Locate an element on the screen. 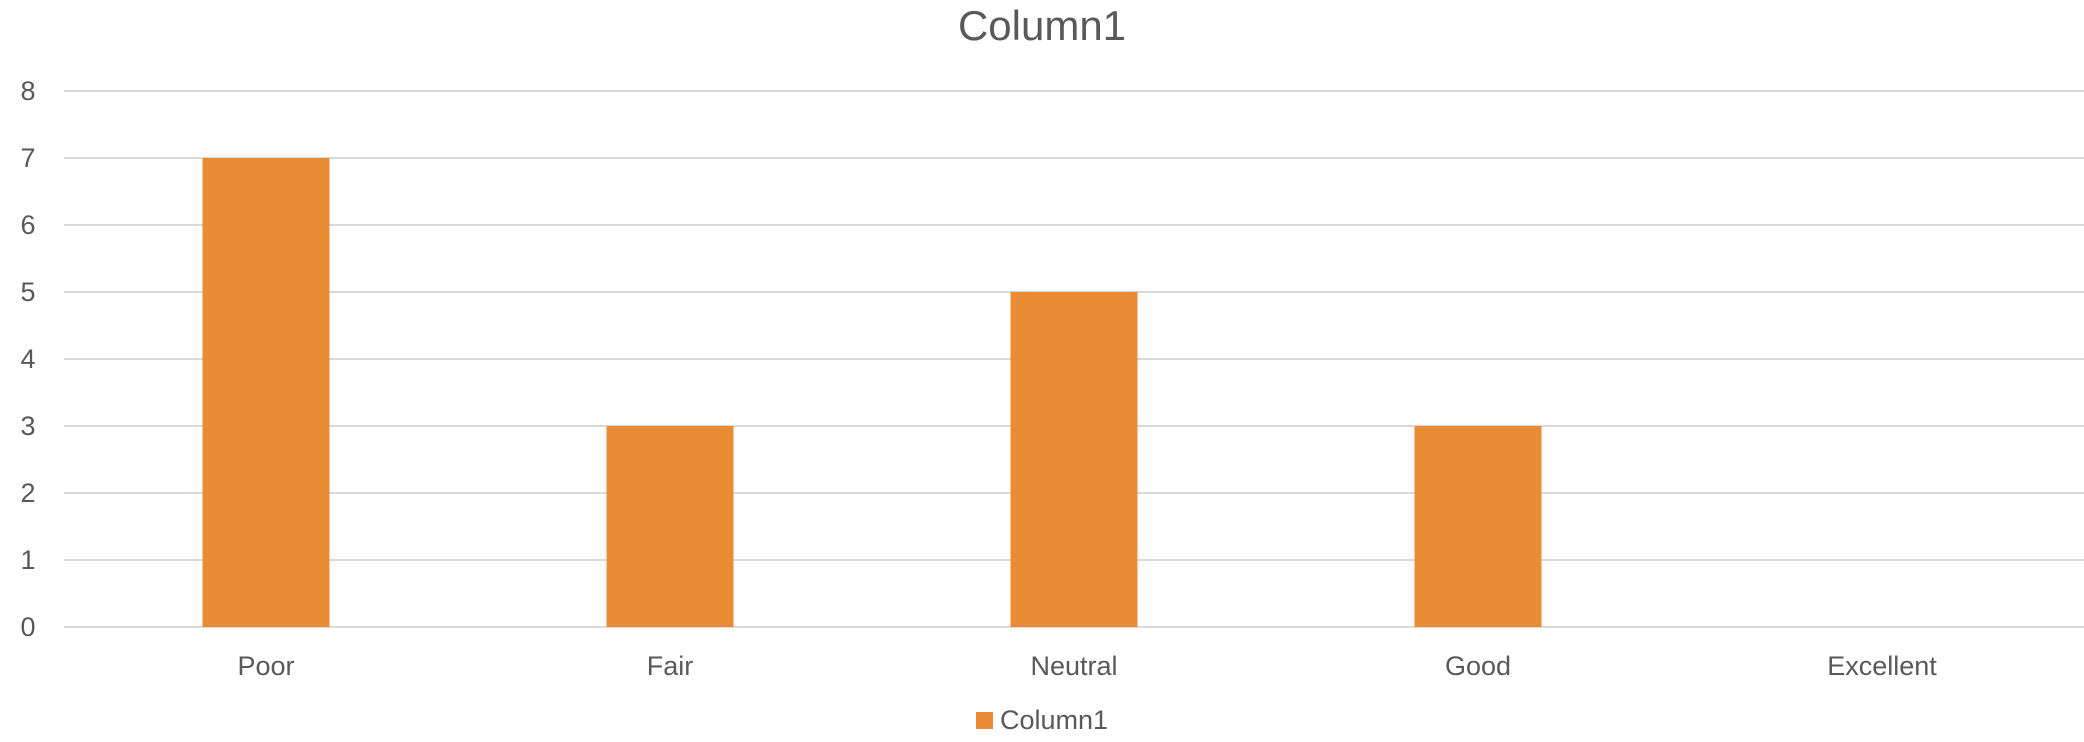 The height and width of the screenshot is (742, 2084). x-tick-label-fair: Fair is located at coordinates (670, 666).